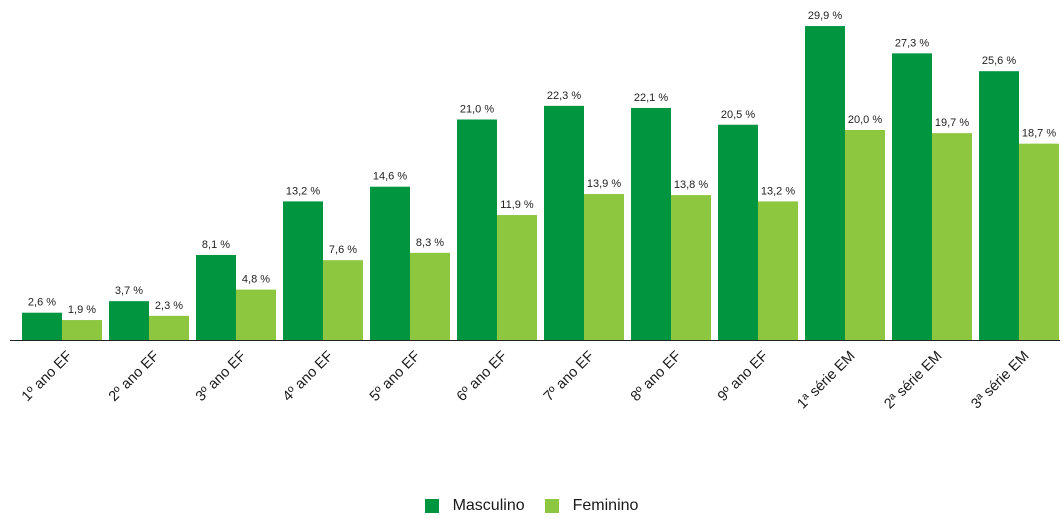 Image resolution: width=1063 pixels, height=518 pixels. Describe the element at coordinates (431, 506) in the screenshot. I see `legend-swatch-masculino` at that location.